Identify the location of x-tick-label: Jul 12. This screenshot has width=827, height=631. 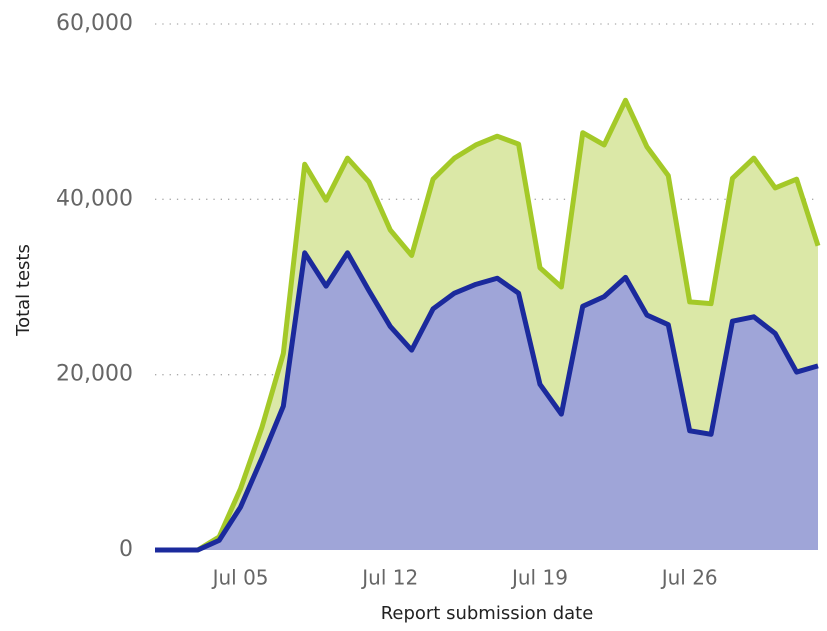
(389, 578).